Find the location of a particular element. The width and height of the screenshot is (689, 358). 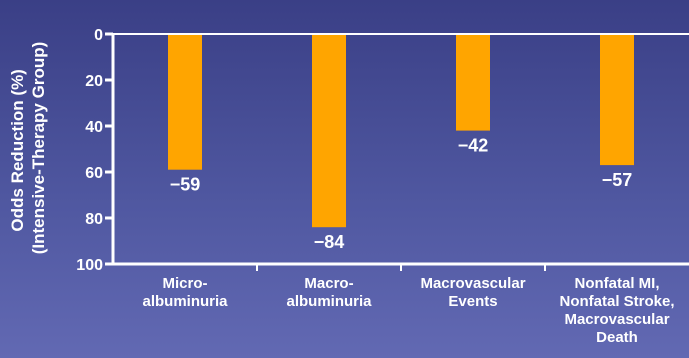

category-label-1-line-1: Micro- is located at coordinates (185, 283).